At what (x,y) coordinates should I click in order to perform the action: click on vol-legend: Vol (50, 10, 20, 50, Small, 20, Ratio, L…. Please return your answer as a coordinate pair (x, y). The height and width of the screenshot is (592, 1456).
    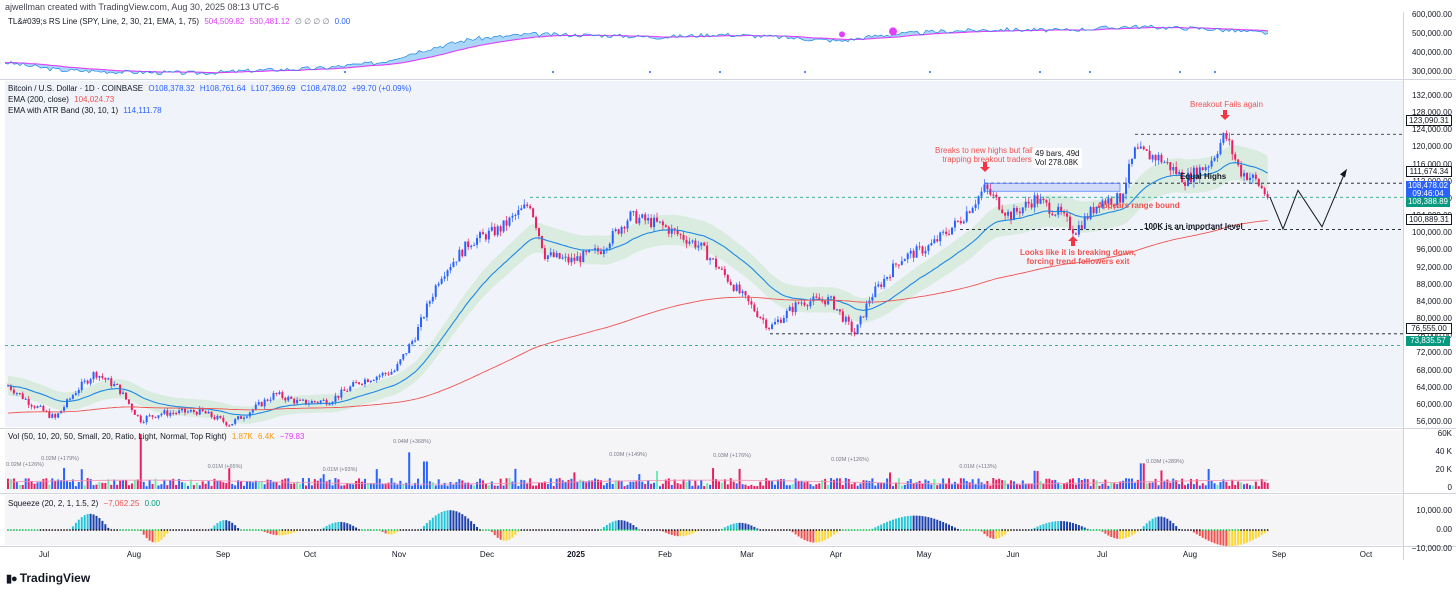
    Looking at the image, I should click on (156, 436).